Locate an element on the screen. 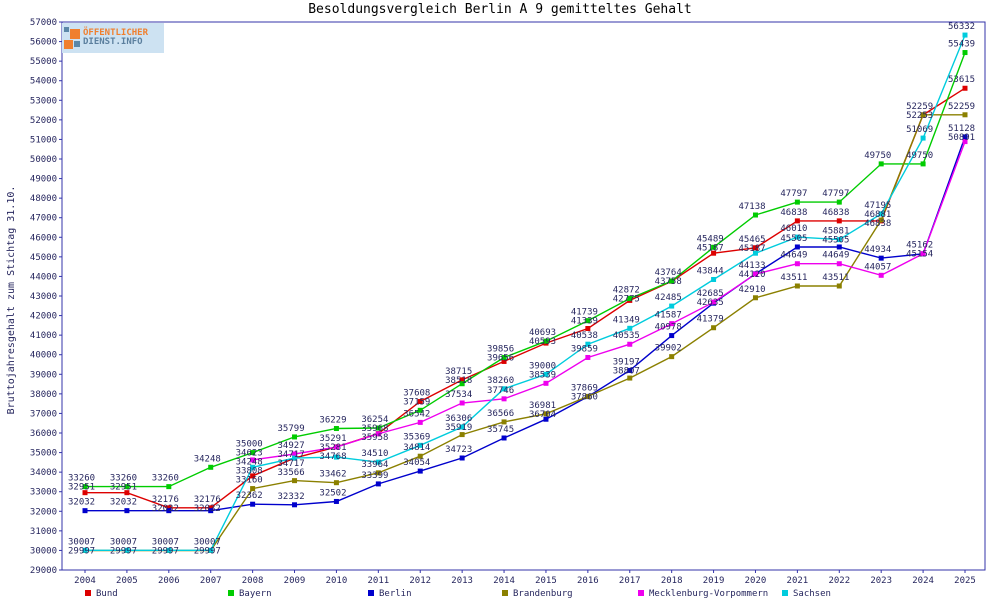 The width and height of the screenshot is (1000, 600). x-tick-label: 2014 is located at coordinates (504, 581).